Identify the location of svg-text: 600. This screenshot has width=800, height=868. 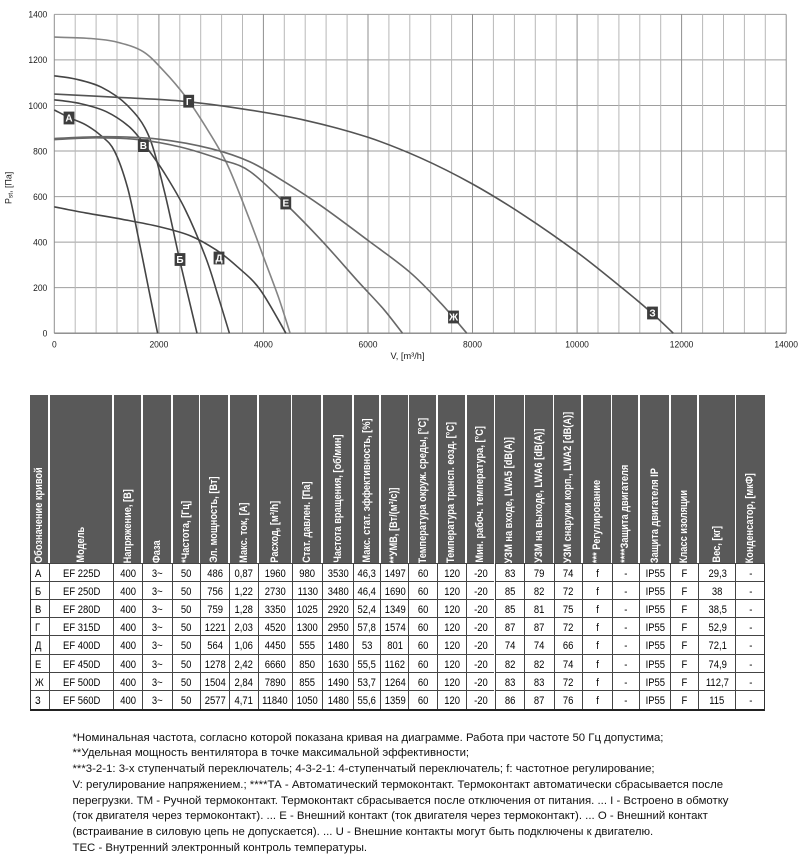
(40, 197).